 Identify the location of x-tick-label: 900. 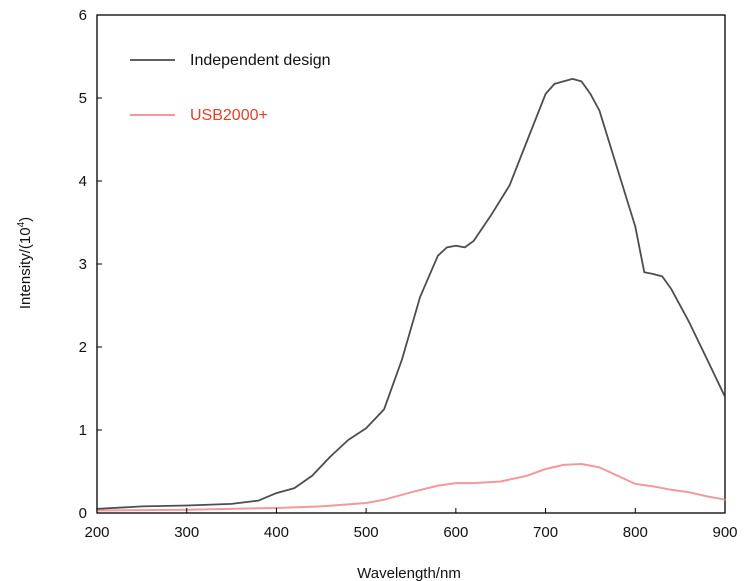
(724, 532).